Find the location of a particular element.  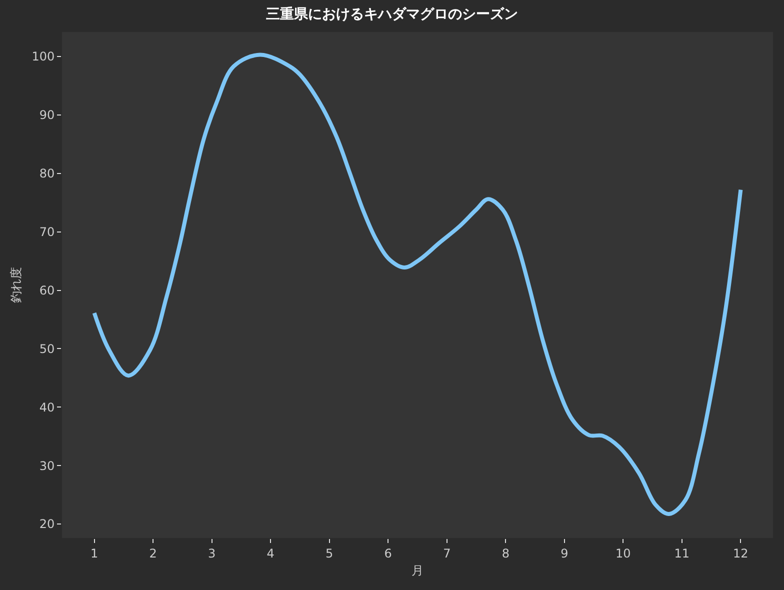

y-tick-label: 60 is located at coordinates (47, 290).